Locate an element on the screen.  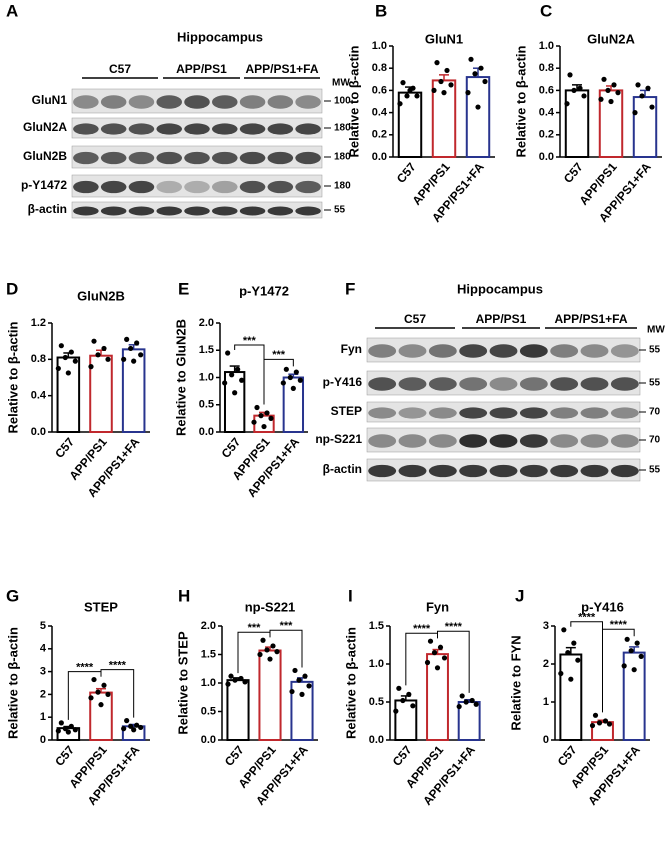
chart-title: GluN1 is located at coordinates (444, 38).